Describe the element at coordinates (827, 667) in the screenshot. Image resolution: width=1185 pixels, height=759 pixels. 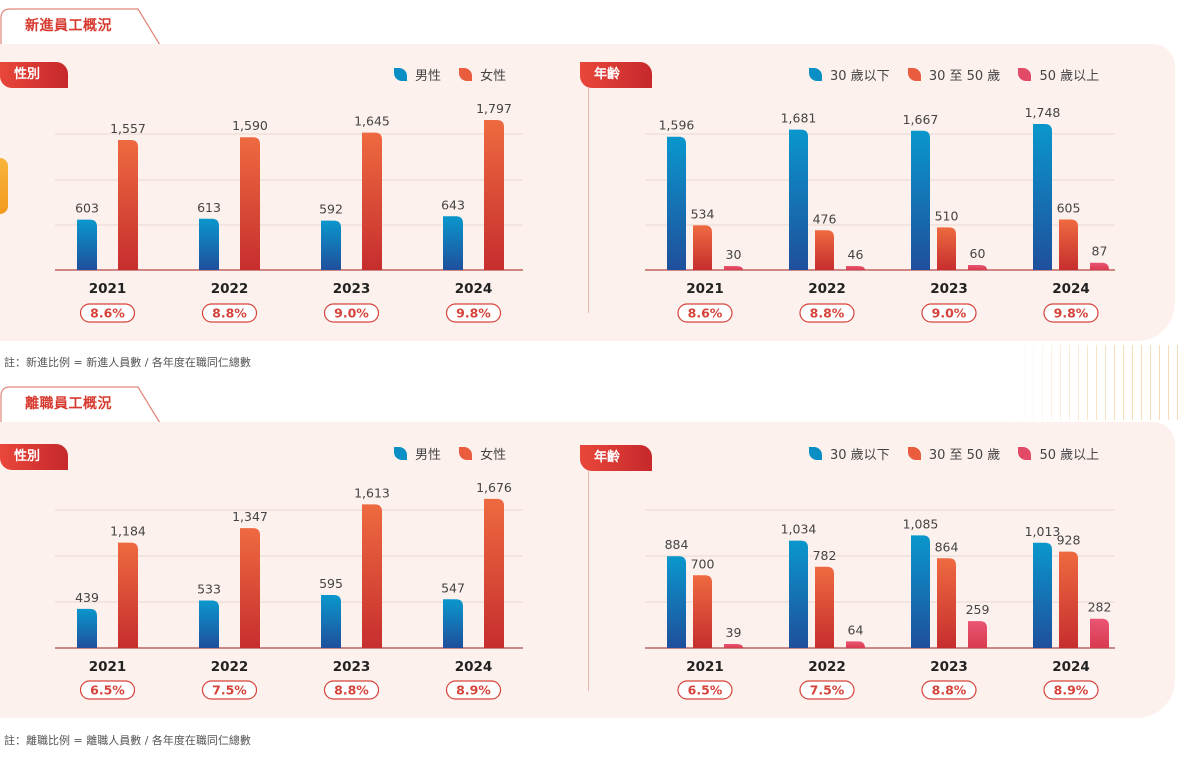
I see `x-tick-label: 2022` at that location.